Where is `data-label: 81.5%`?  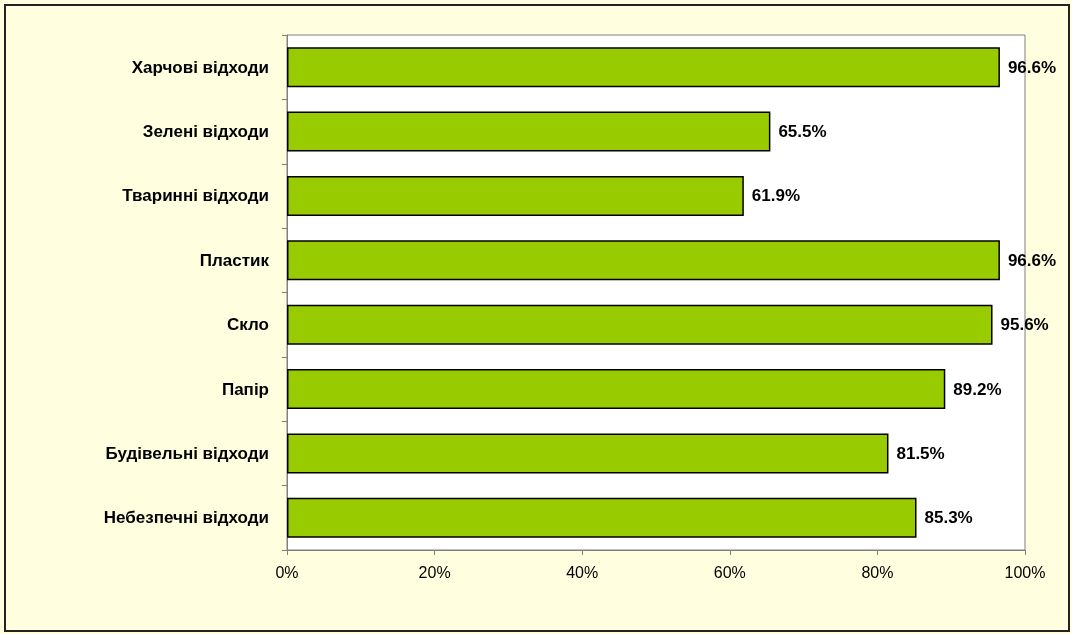 data-label: 81.5% is located at coordinates (920, 453).